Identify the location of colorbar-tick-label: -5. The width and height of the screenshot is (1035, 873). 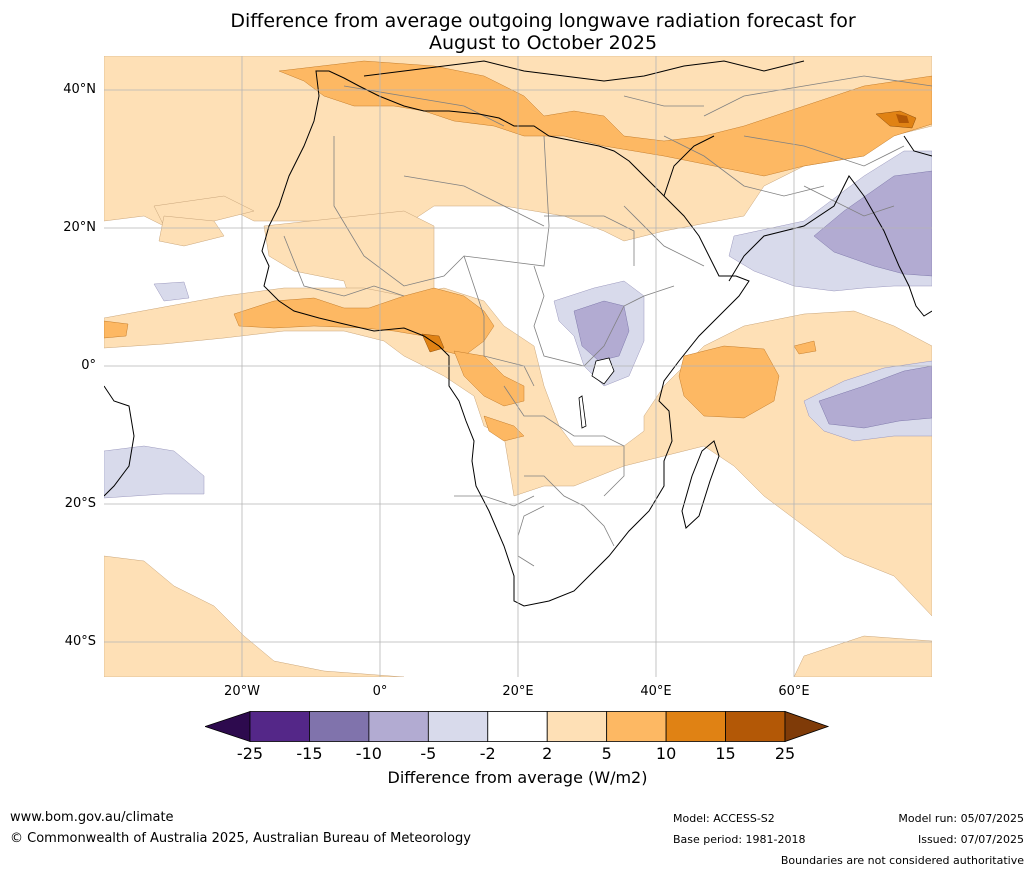
(428, 753).